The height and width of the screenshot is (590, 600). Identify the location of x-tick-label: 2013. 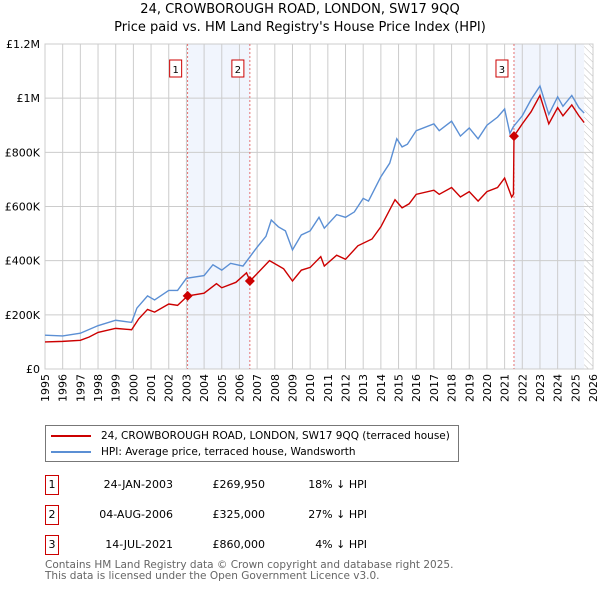
(363, 388).